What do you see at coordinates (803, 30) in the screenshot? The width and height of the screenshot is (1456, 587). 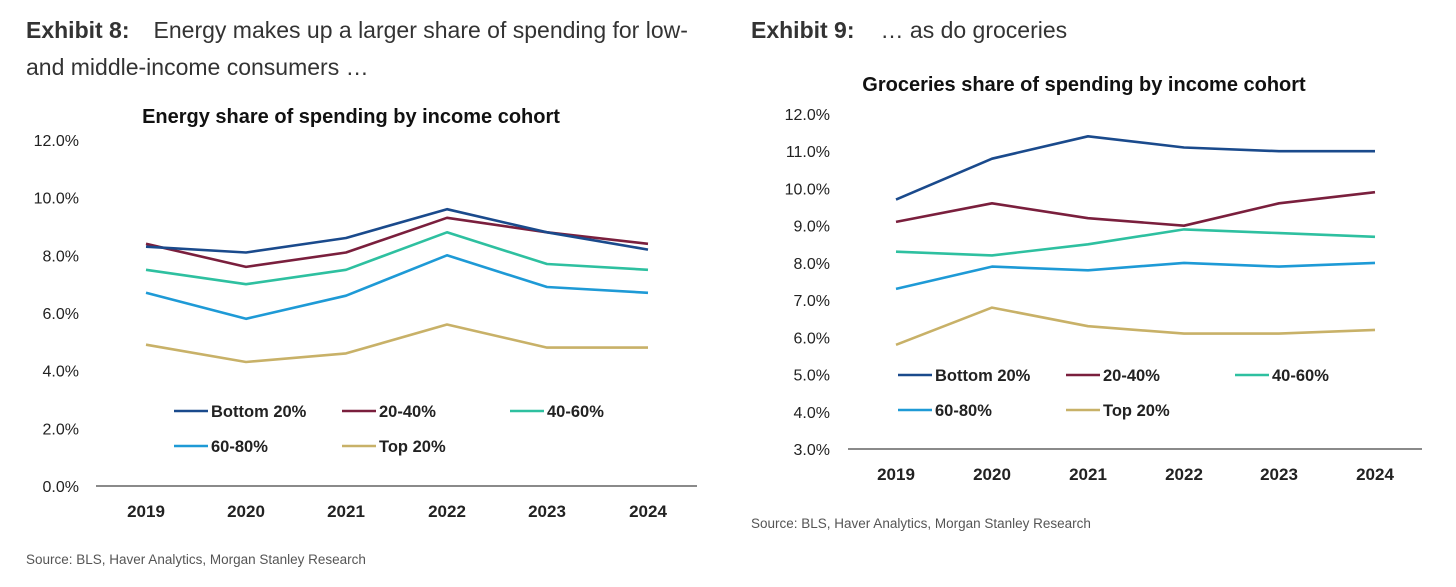 I see `exhibit-9-label: Exhibit 9:` at bounding box center [803, 30].